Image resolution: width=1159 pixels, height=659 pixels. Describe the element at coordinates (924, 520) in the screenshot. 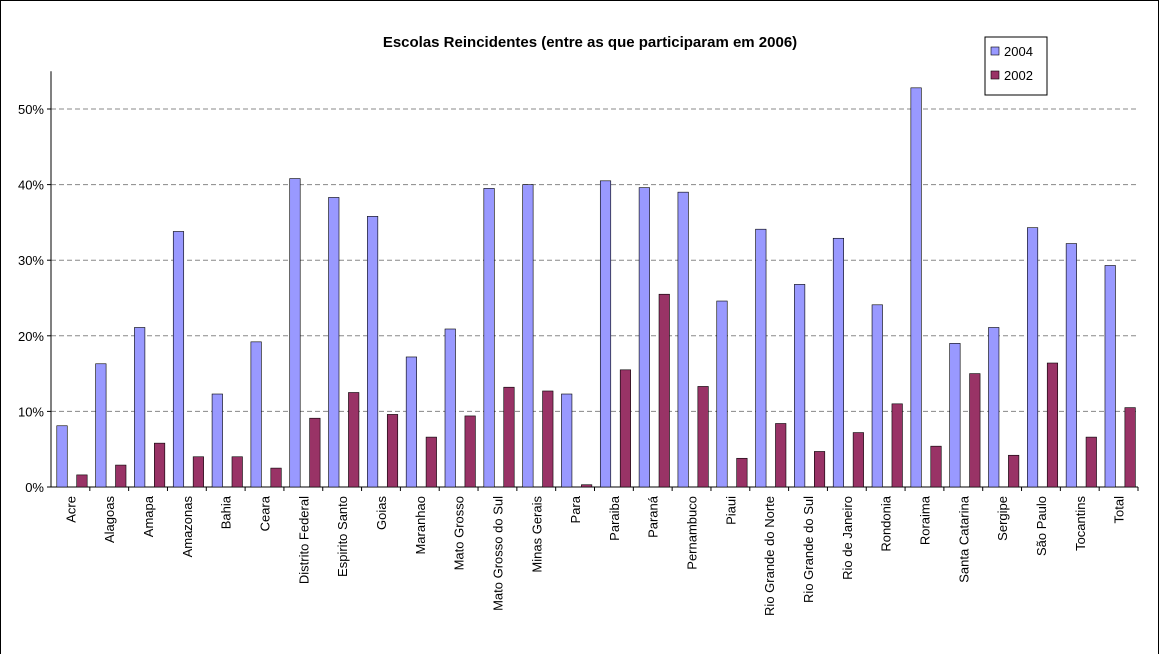

I see `x-tick-label: Roraima` at that location.